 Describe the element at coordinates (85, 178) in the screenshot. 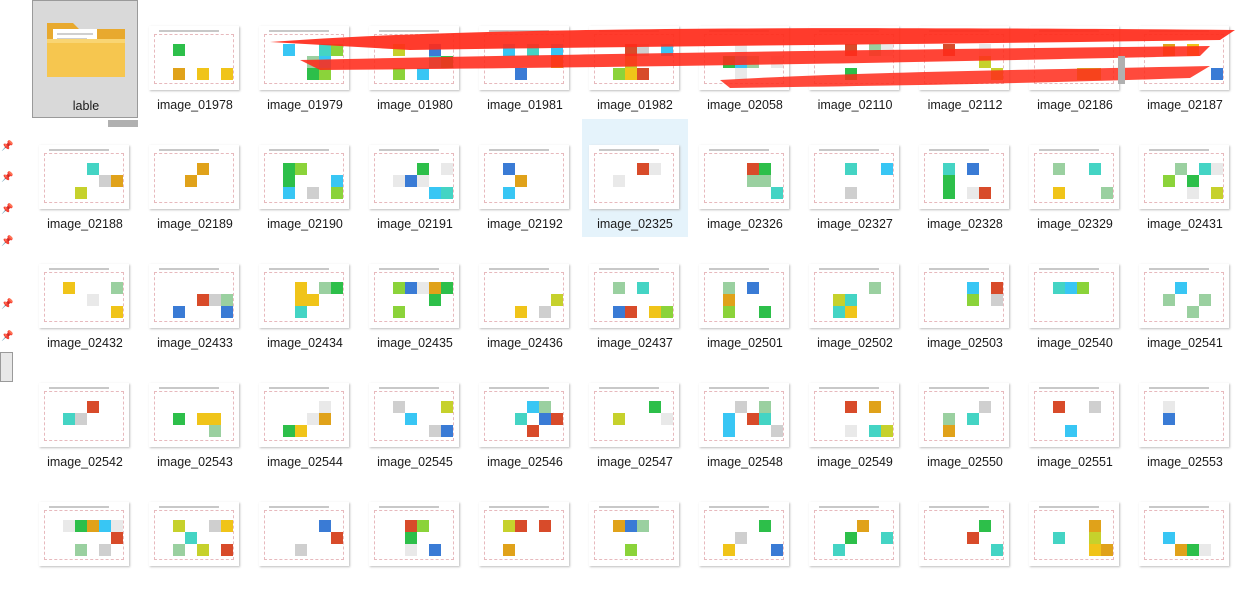

I see `file-item: image_02188` at that location.